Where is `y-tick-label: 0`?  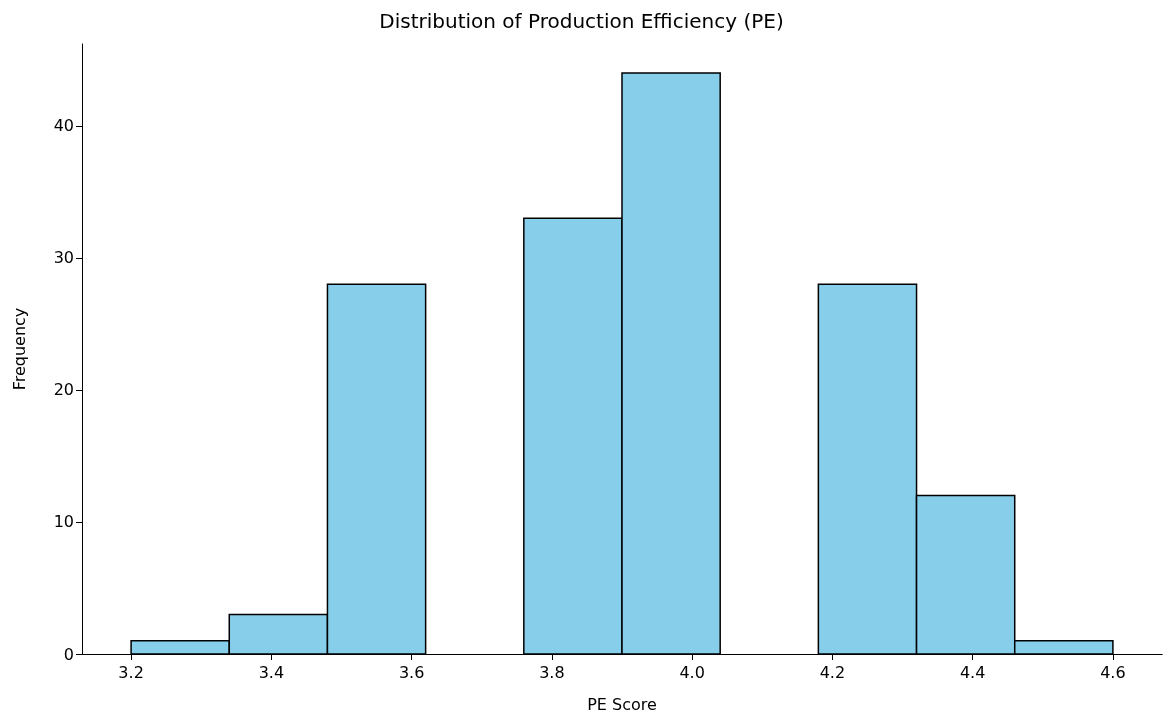
y-tick-label: 0 is located at coordinates (68, 654).